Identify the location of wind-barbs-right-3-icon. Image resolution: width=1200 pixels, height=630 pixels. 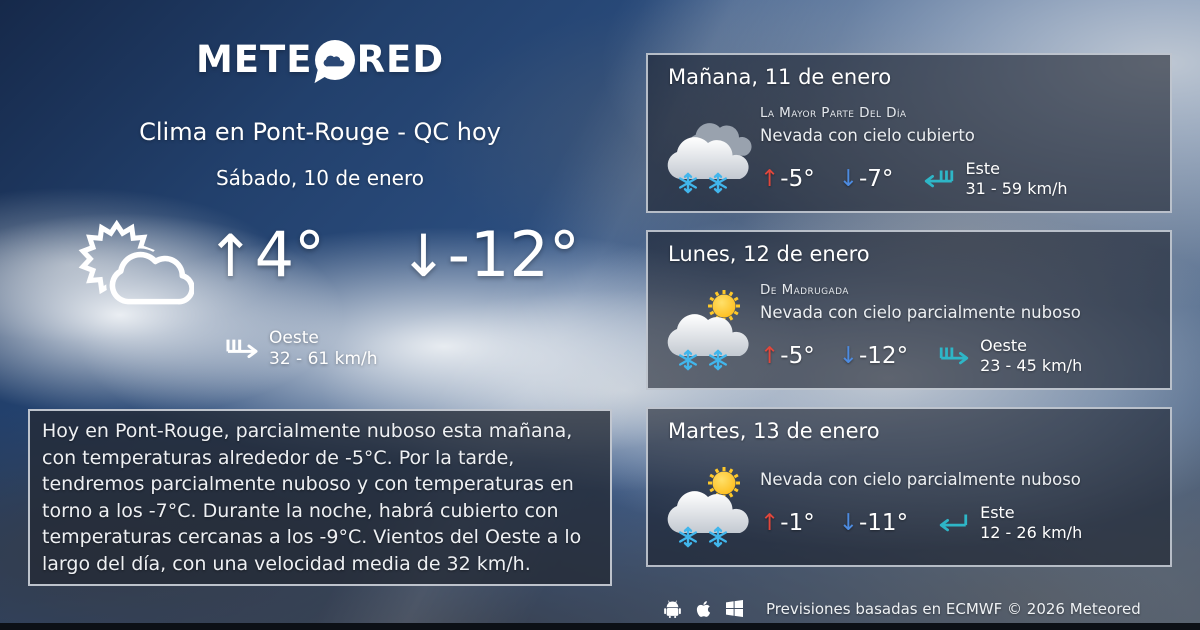
(954, 356).